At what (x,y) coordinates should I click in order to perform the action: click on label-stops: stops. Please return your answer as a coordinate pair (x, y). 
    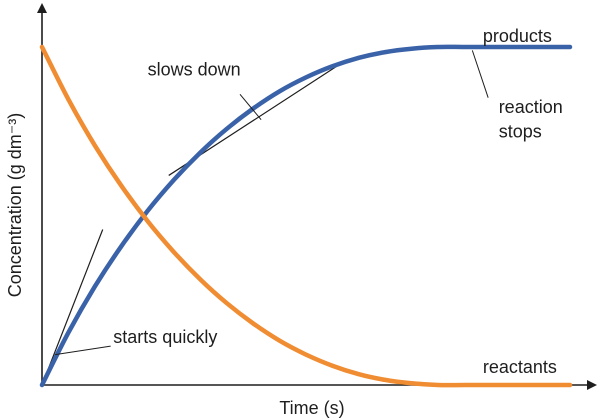
    Looking at the image, I should click on (520, 132).